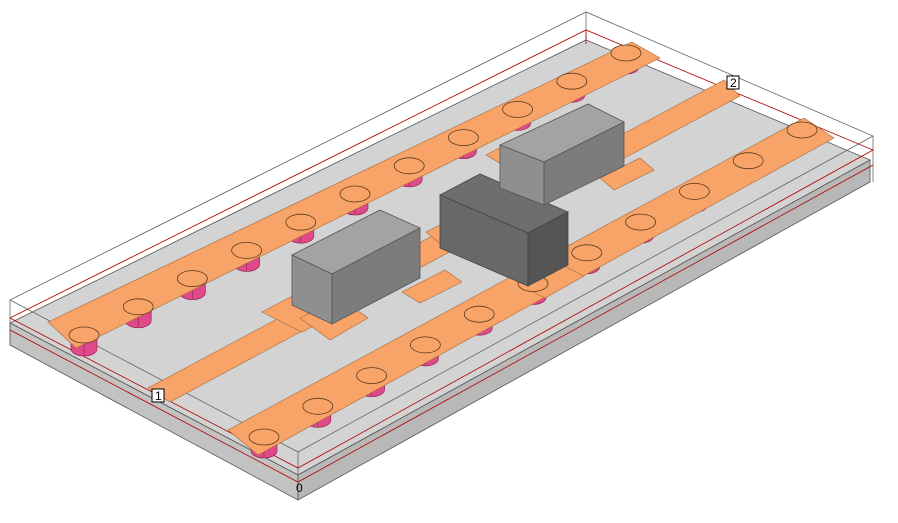  What do you see at coordinates (504, 230) in the screenshot?
I see `component-middle` at bounding box center [504, 230].